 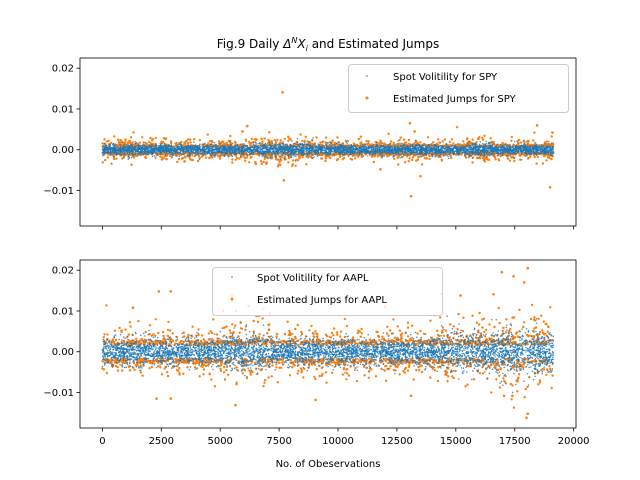 What do you see at coordinates (250, 44) in the screenshot?
I see `title-prefix: Fig.9 Daily` at bounding box center [250, 44].